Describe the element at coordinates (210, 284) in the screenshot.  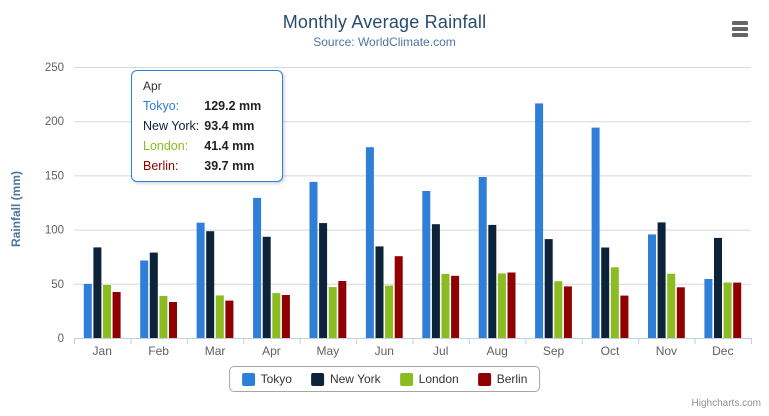
I see `bar-new-york-mar` at that location.